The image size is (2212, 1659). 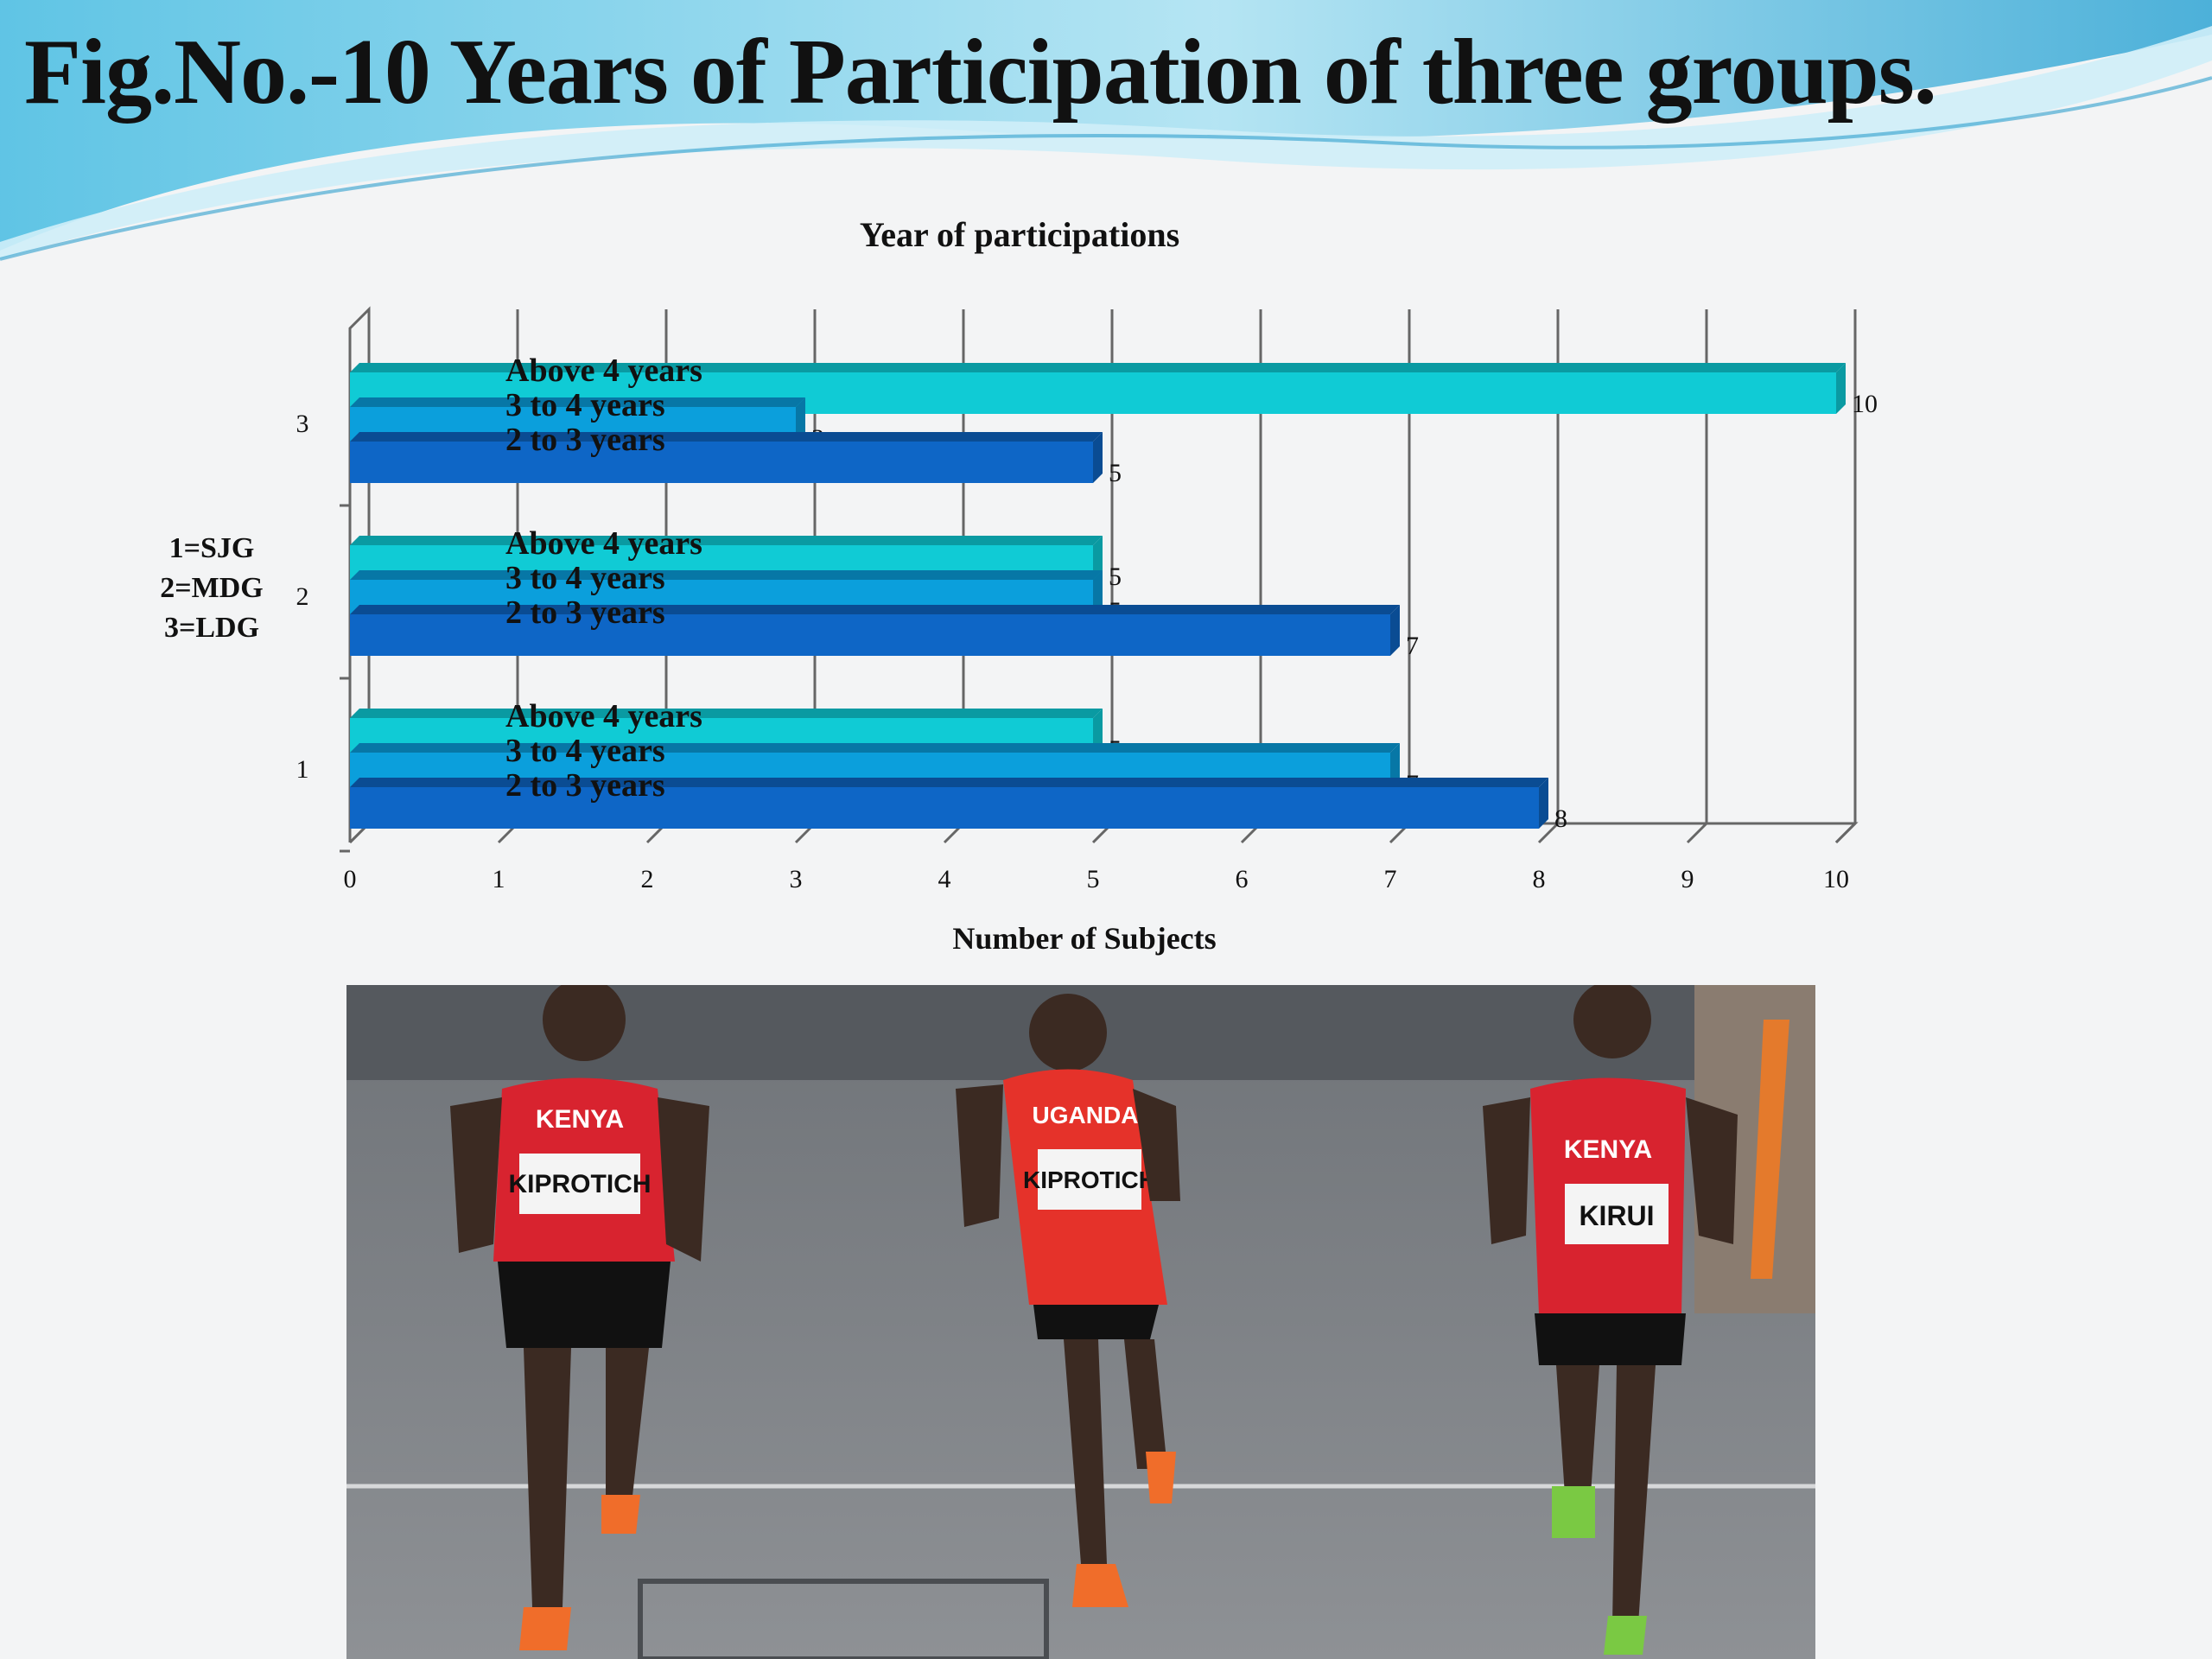 I want to click on bar-series-label-above-4-years-group-2: Above 4 years, so click(x=603, y=543).